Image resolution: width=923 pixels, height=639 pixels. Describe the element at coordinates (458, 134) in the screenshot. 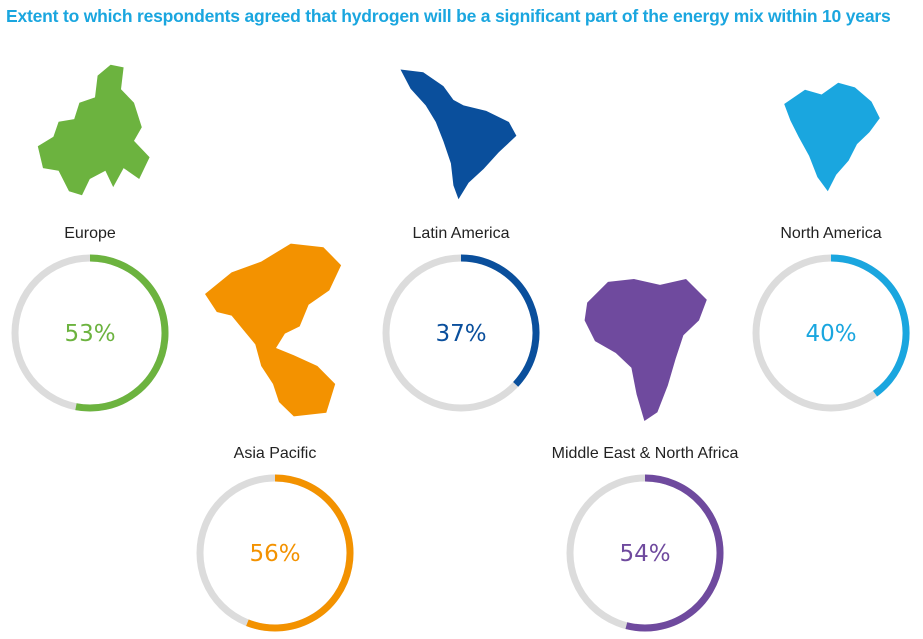

I see `latin-america-map-icon` at that location.